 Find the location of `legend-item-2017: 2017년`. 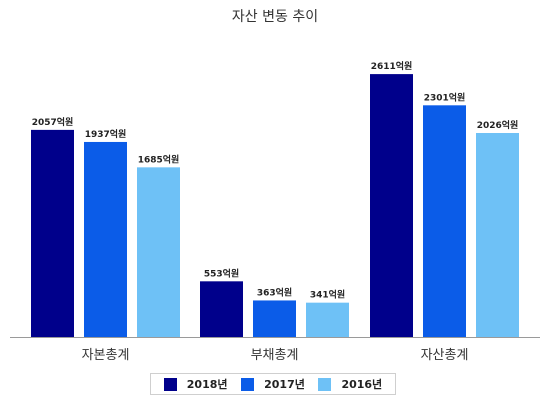

legend-item-2017: 2017년 is located at coordinates (273, 384).